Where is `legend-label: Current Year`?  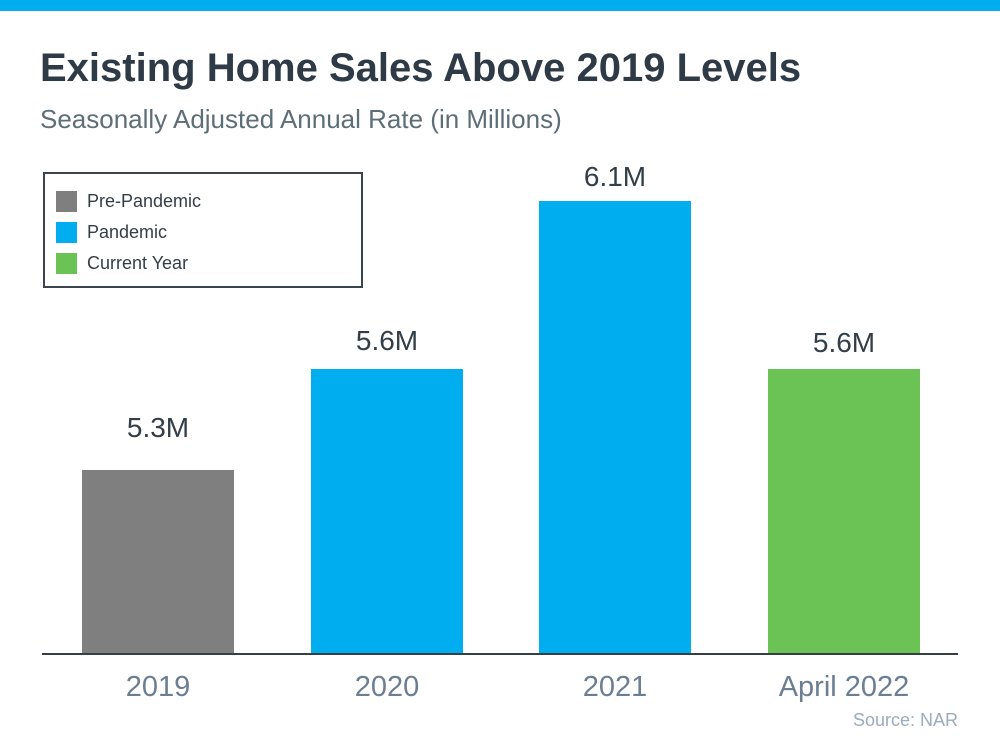
legend-label: Current Year is located at coordinates (138, 263).